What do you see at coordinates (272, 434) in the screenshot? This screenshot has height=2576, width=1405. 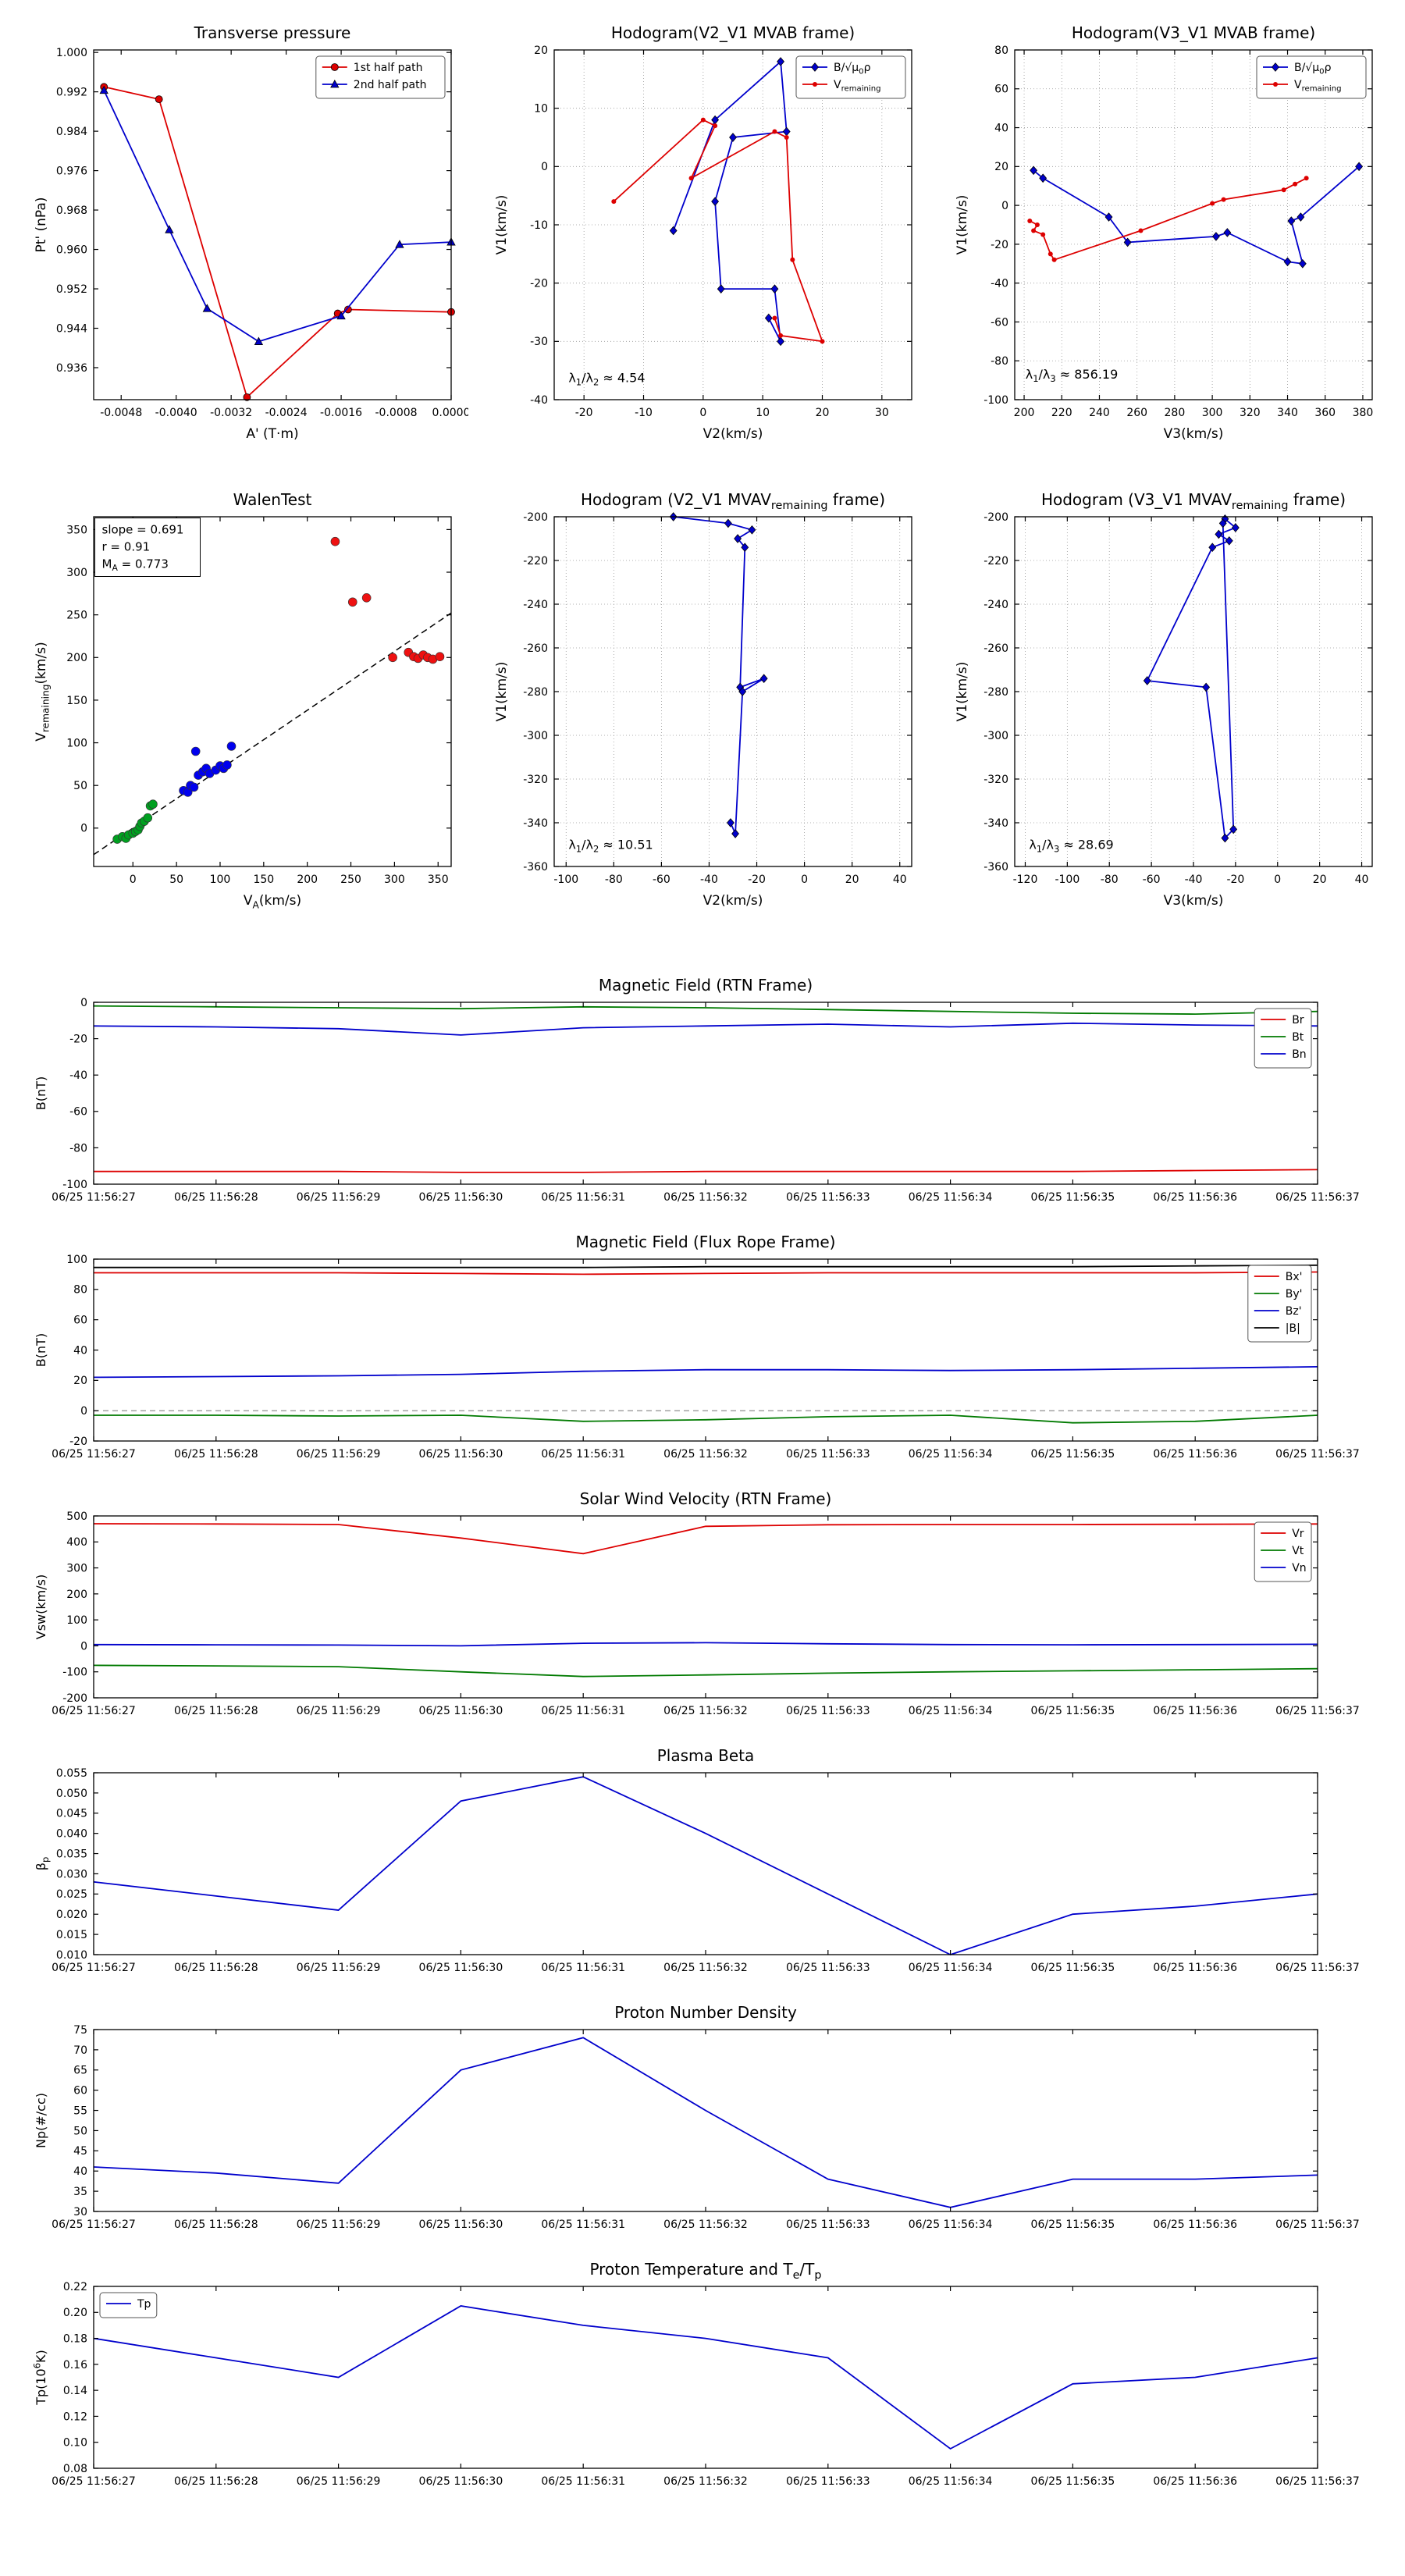 I see `x-axis-label: A' (T·m)` at bounding box center [272, 434].